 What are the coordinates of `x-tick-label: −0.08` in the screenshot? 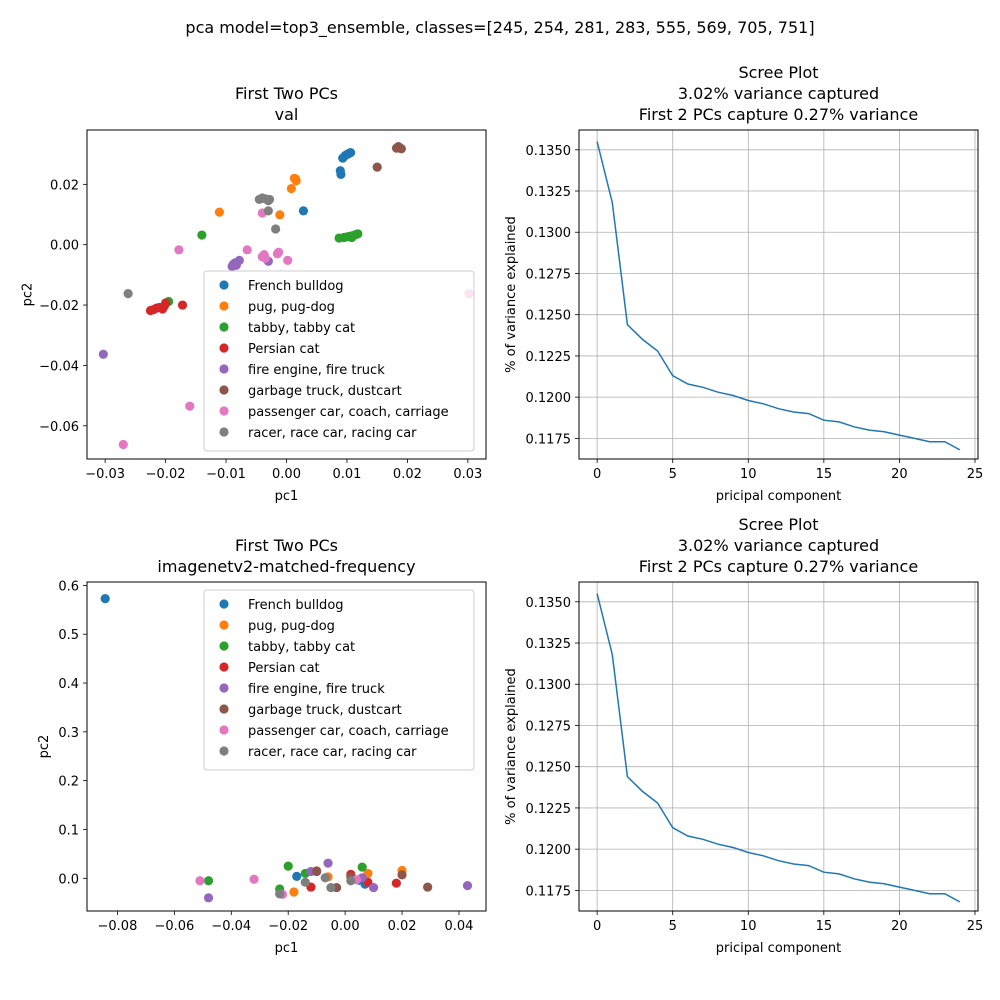 It's located at (118, 926).